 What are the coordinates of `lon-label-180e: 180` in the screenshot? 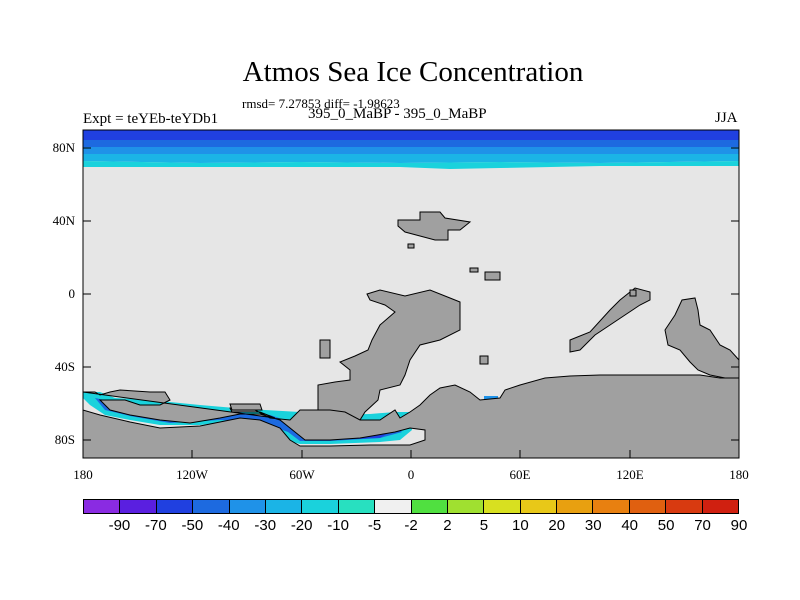 It's located at (739, 474).